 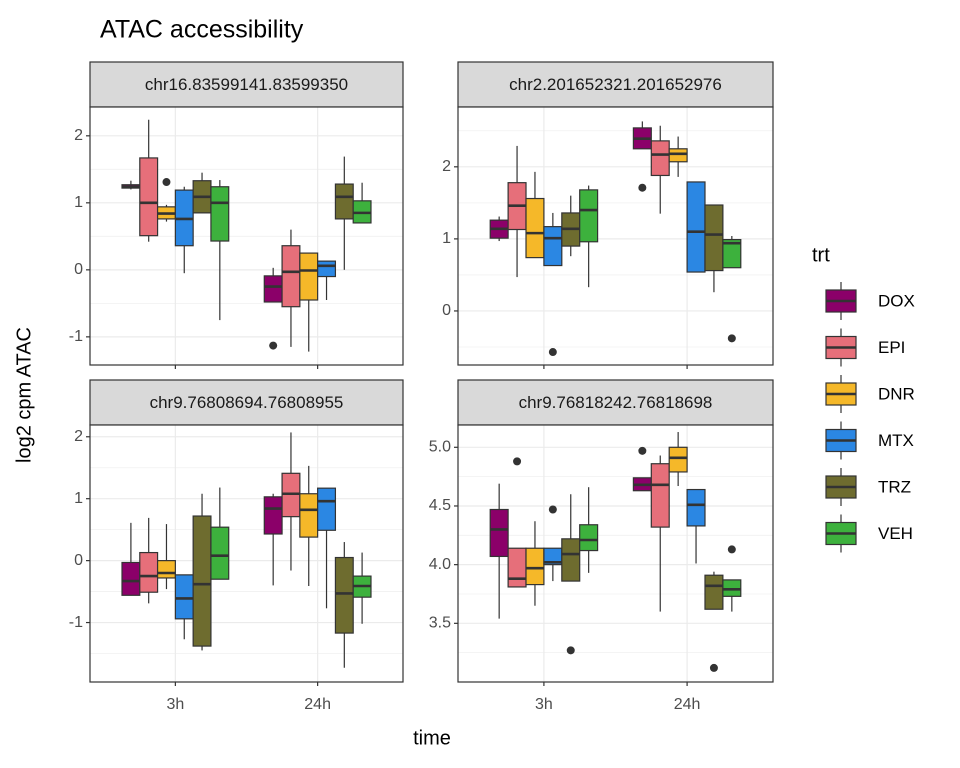 What do you see at coordinates (896, 440) in the screenshot?
I see `legend-label: MTX` at bounding box center [896, 440].